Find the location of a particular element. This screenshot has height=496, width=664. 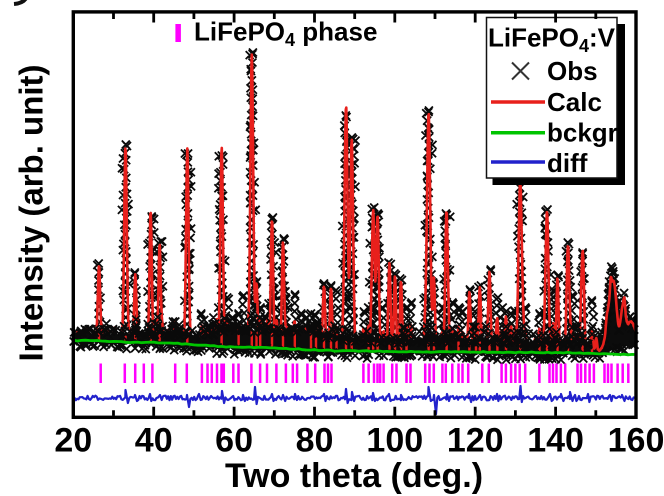

svg-text: Calc is located at coordinates (574, 102).